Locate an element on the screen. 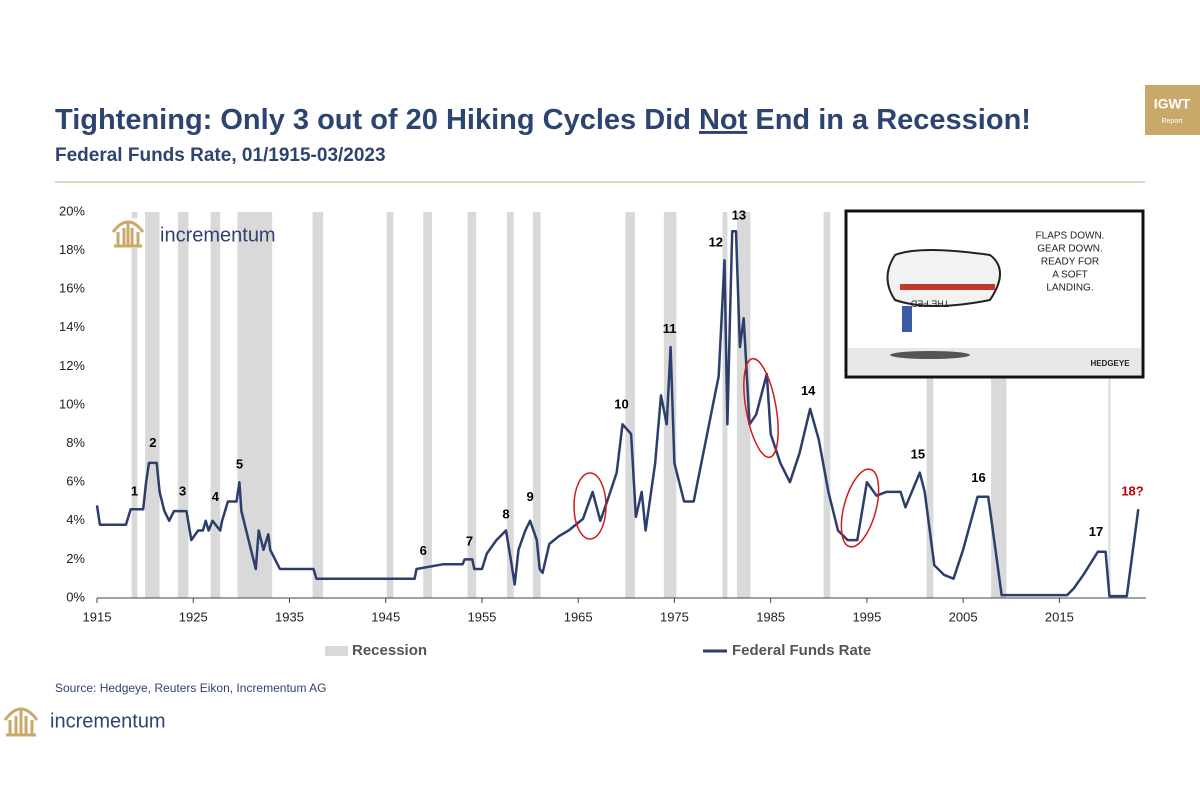 The image size is (1200, 800). badge-text: IGWT is located at coordinates (1172, 104).